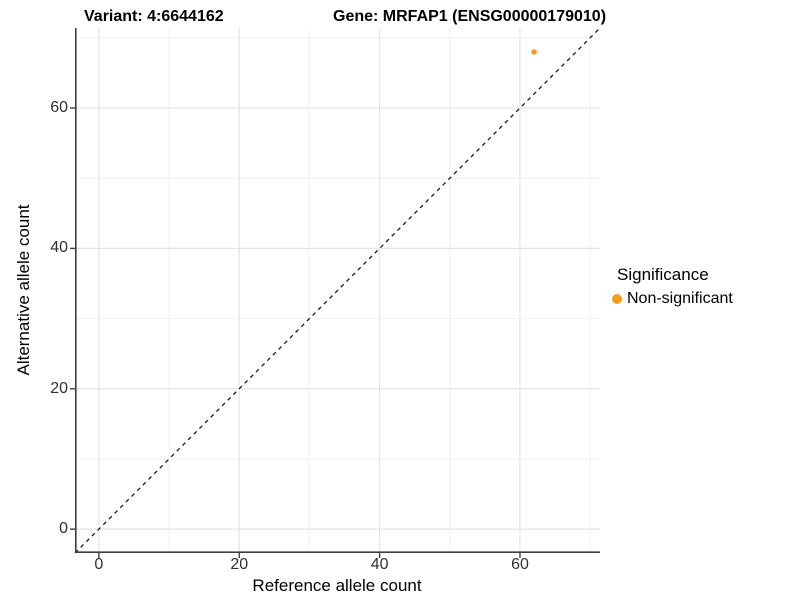  What do you see at coordinates (337, 585) in the screenshot?
I see `x-axis-title: Reference allele count` at bounding box center [337, 585].